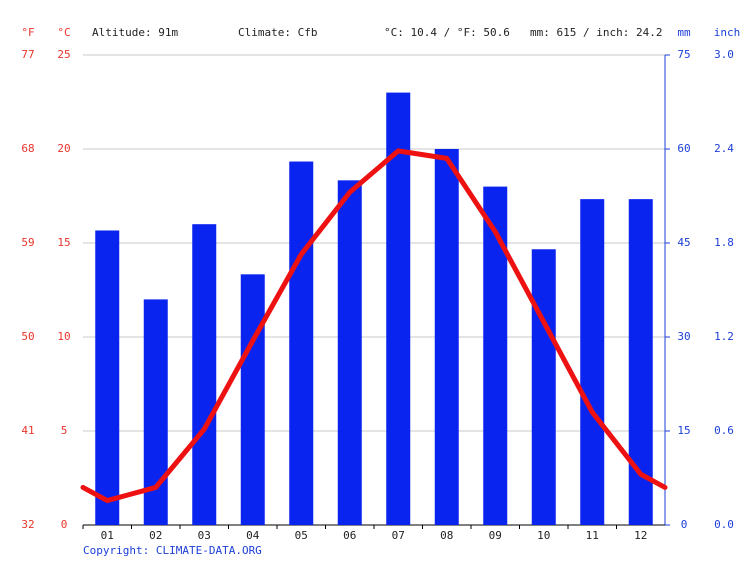  I want to click on y-tick-label: 3.0, so click(724, 54).